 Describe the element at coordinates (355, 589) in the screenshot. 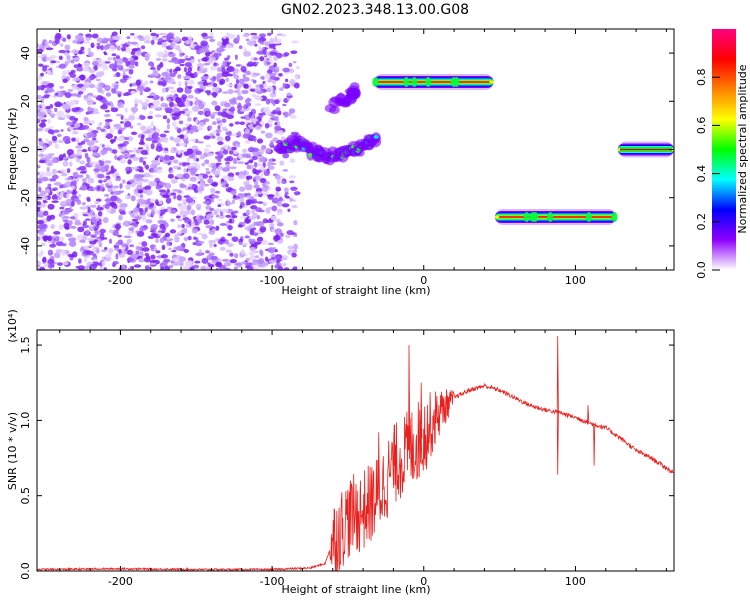

I see `snr-x-axis-label: Height of straight line (km)` at that location.